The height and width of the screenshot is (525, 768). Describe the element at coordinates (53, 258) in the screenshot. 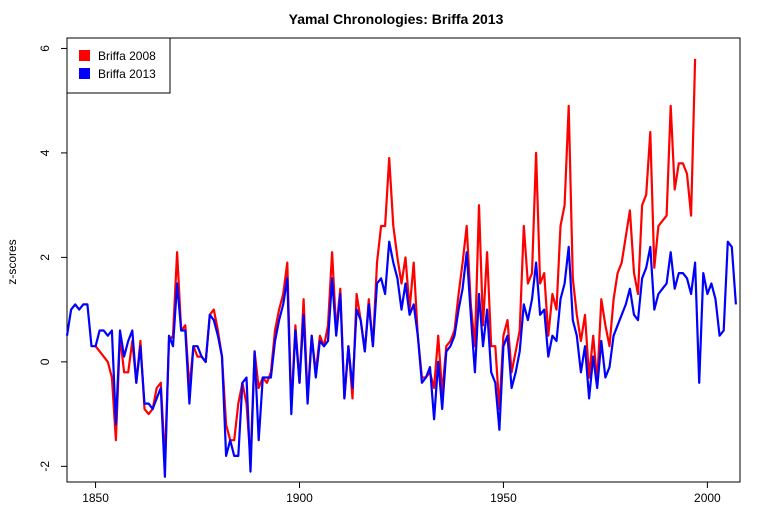

I see `y-axis: -2 0 2 4 6` at that location.